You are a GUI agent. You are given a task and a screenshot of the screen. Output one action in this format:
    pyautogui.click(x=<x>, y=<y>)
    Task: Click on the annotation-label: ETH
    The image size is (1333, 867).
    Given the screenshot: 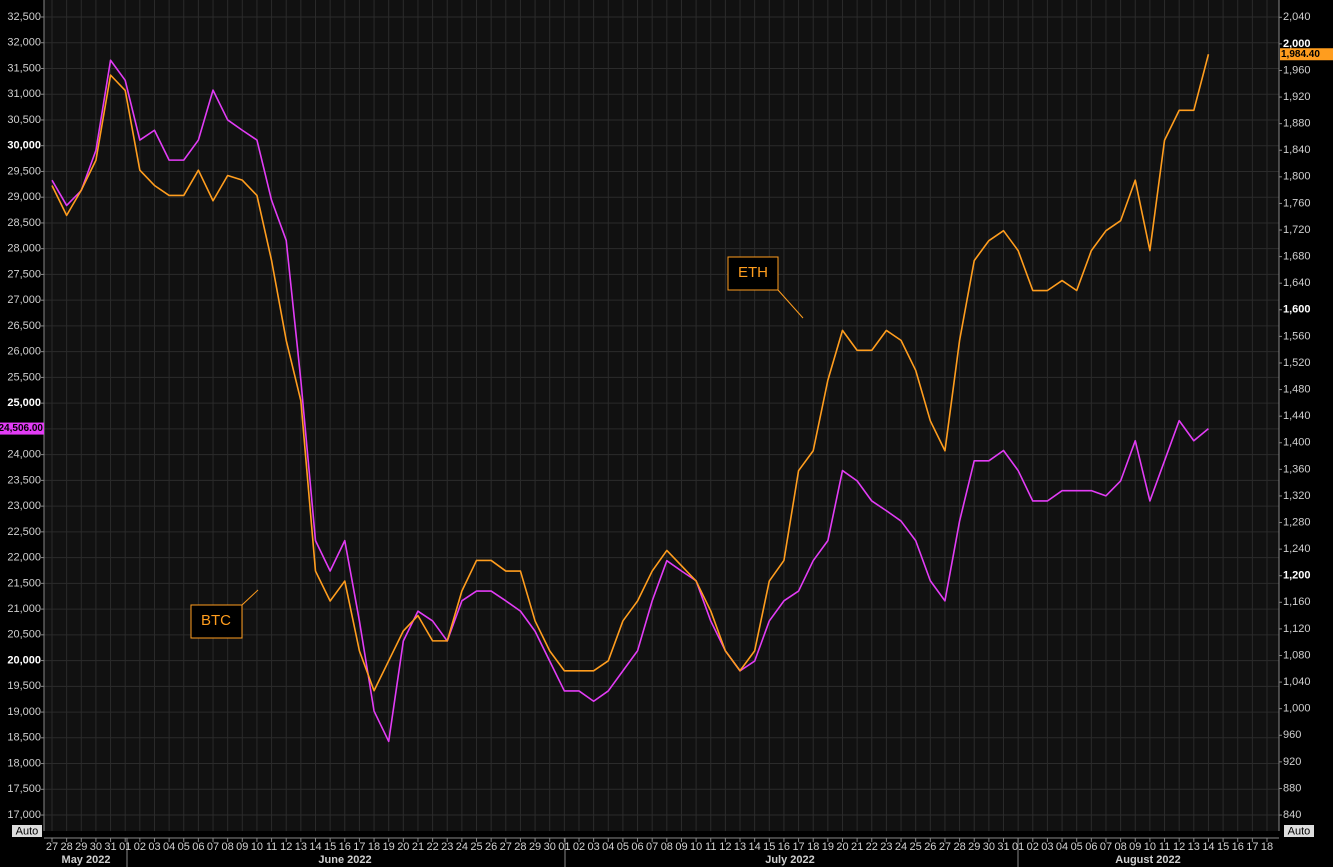 What is the action you would take?
    pyautogui.click(x=753, y=272)
    